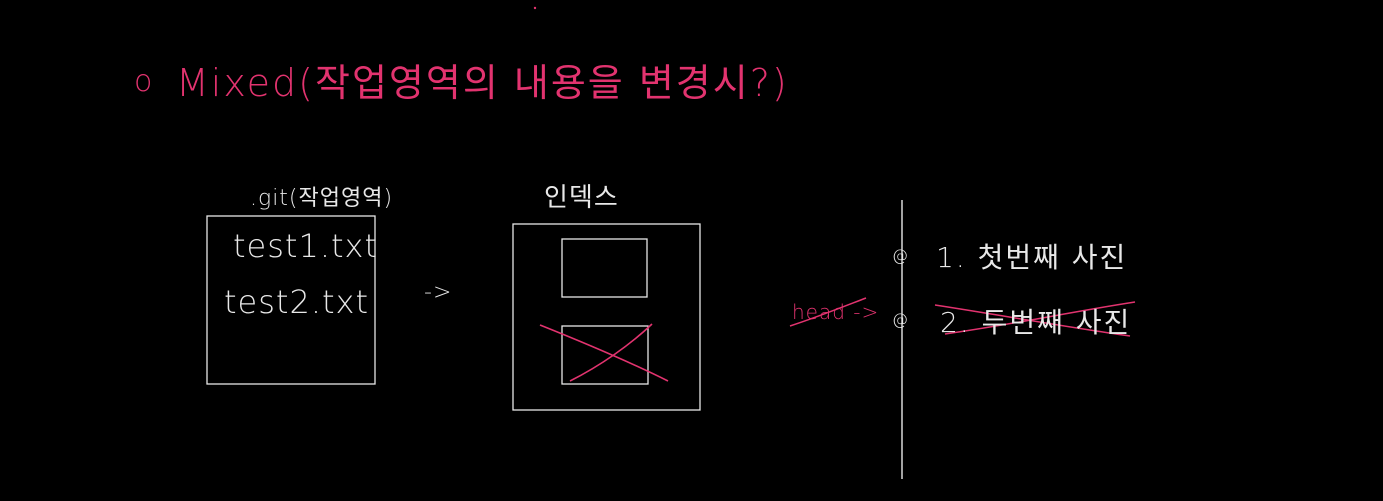  Describe the element at coordinates (836, 312) in the screenshot. I see `head-label: head ->` at that location.